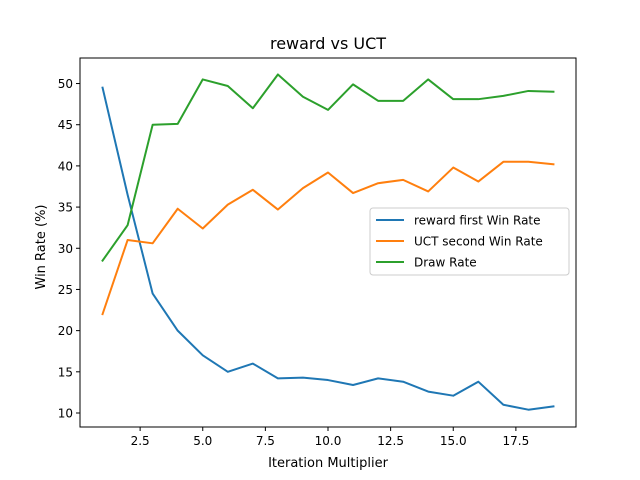  What do you see at coordinates (65, 372) in the screenshot?
I see `y-tick-label: 15` at bounding box center [65, 372].